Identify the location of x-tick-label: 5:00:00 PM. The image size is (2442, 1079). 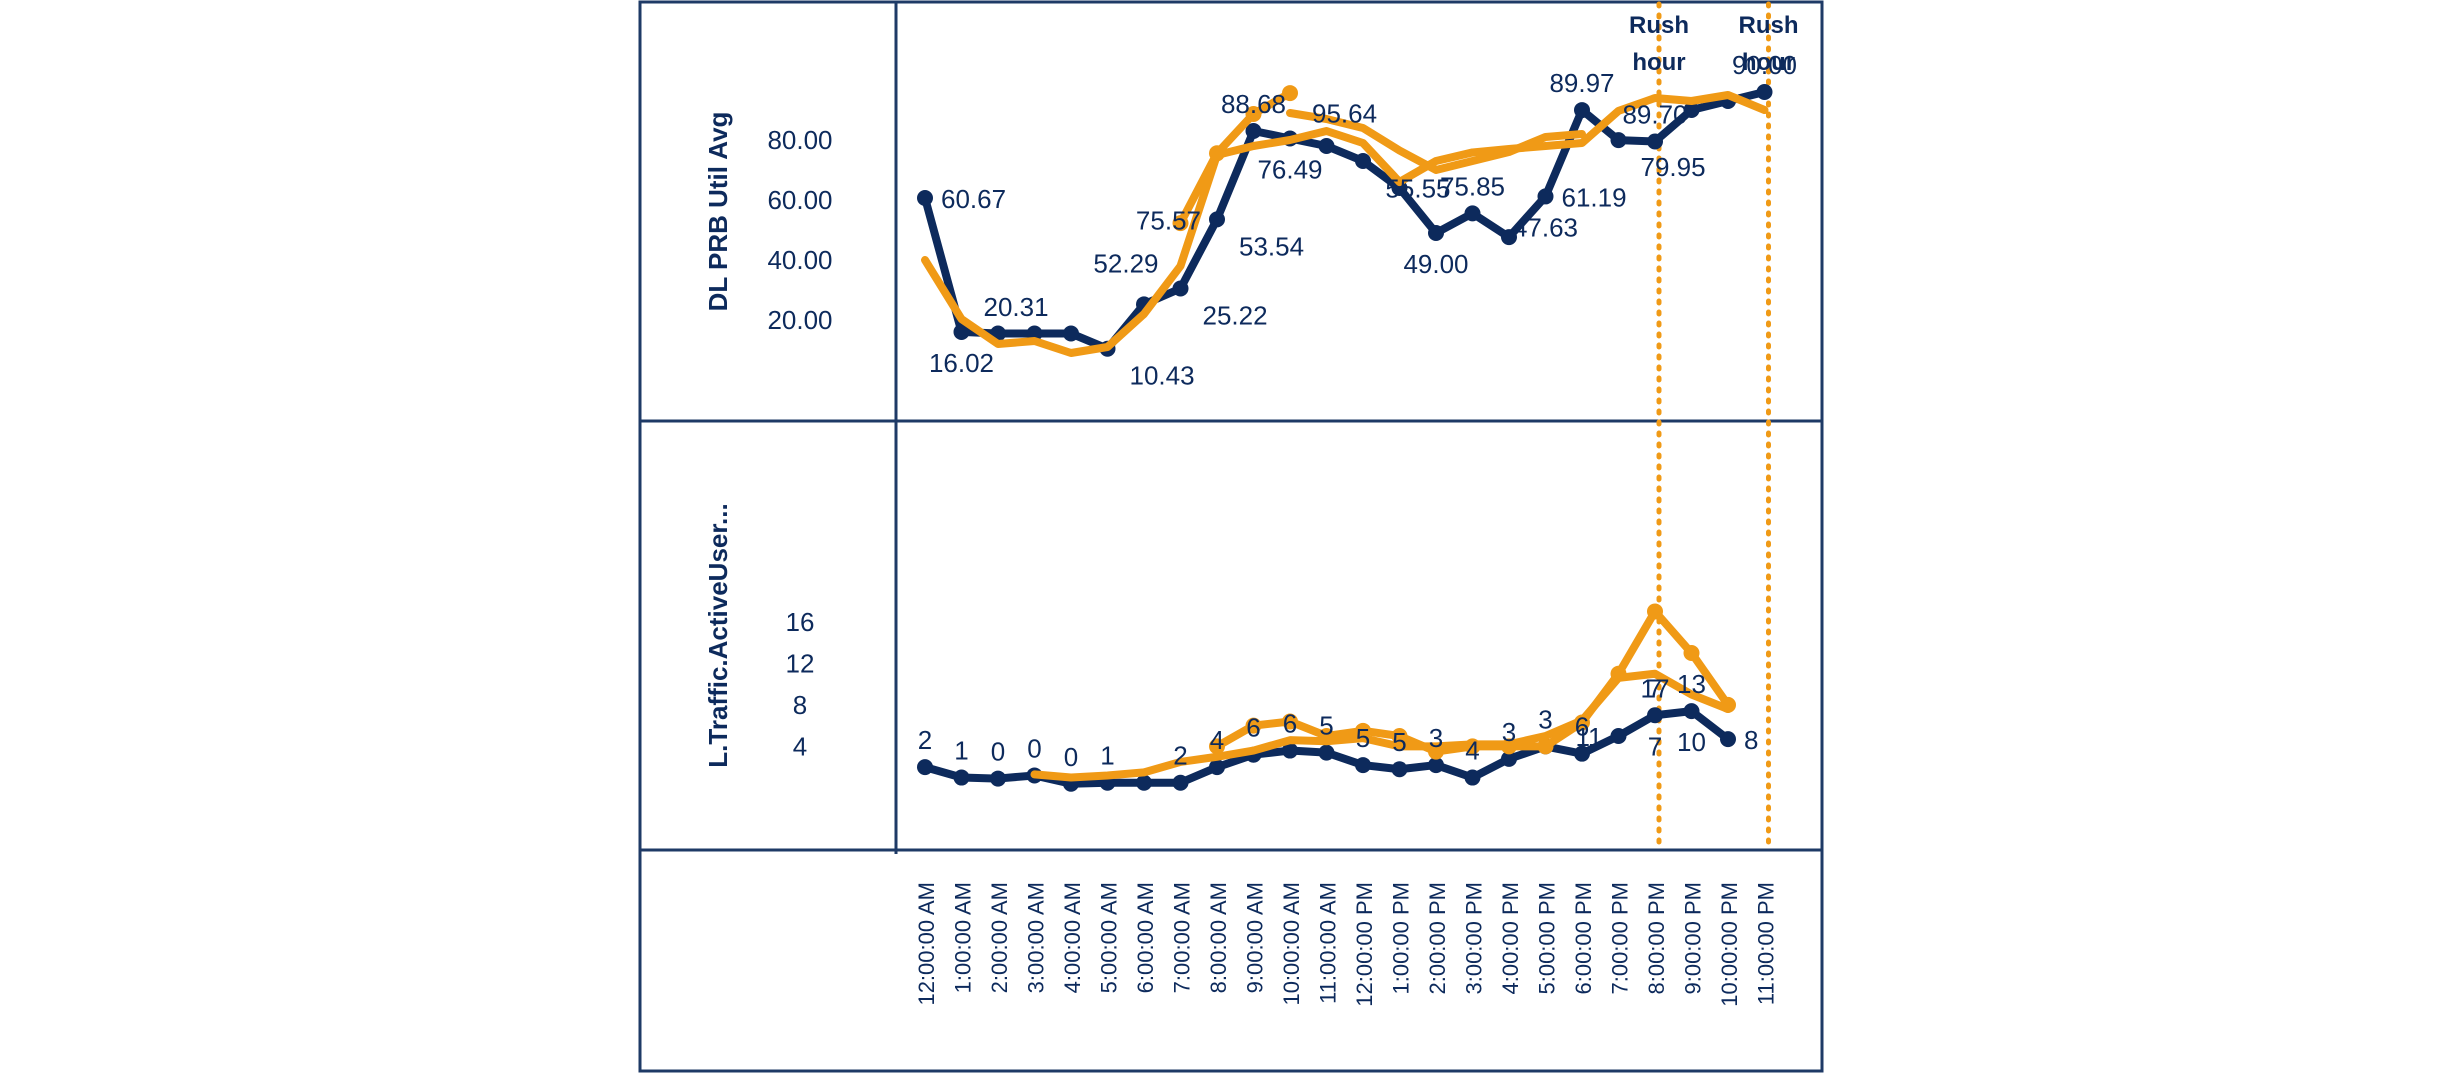
(1547, 938).